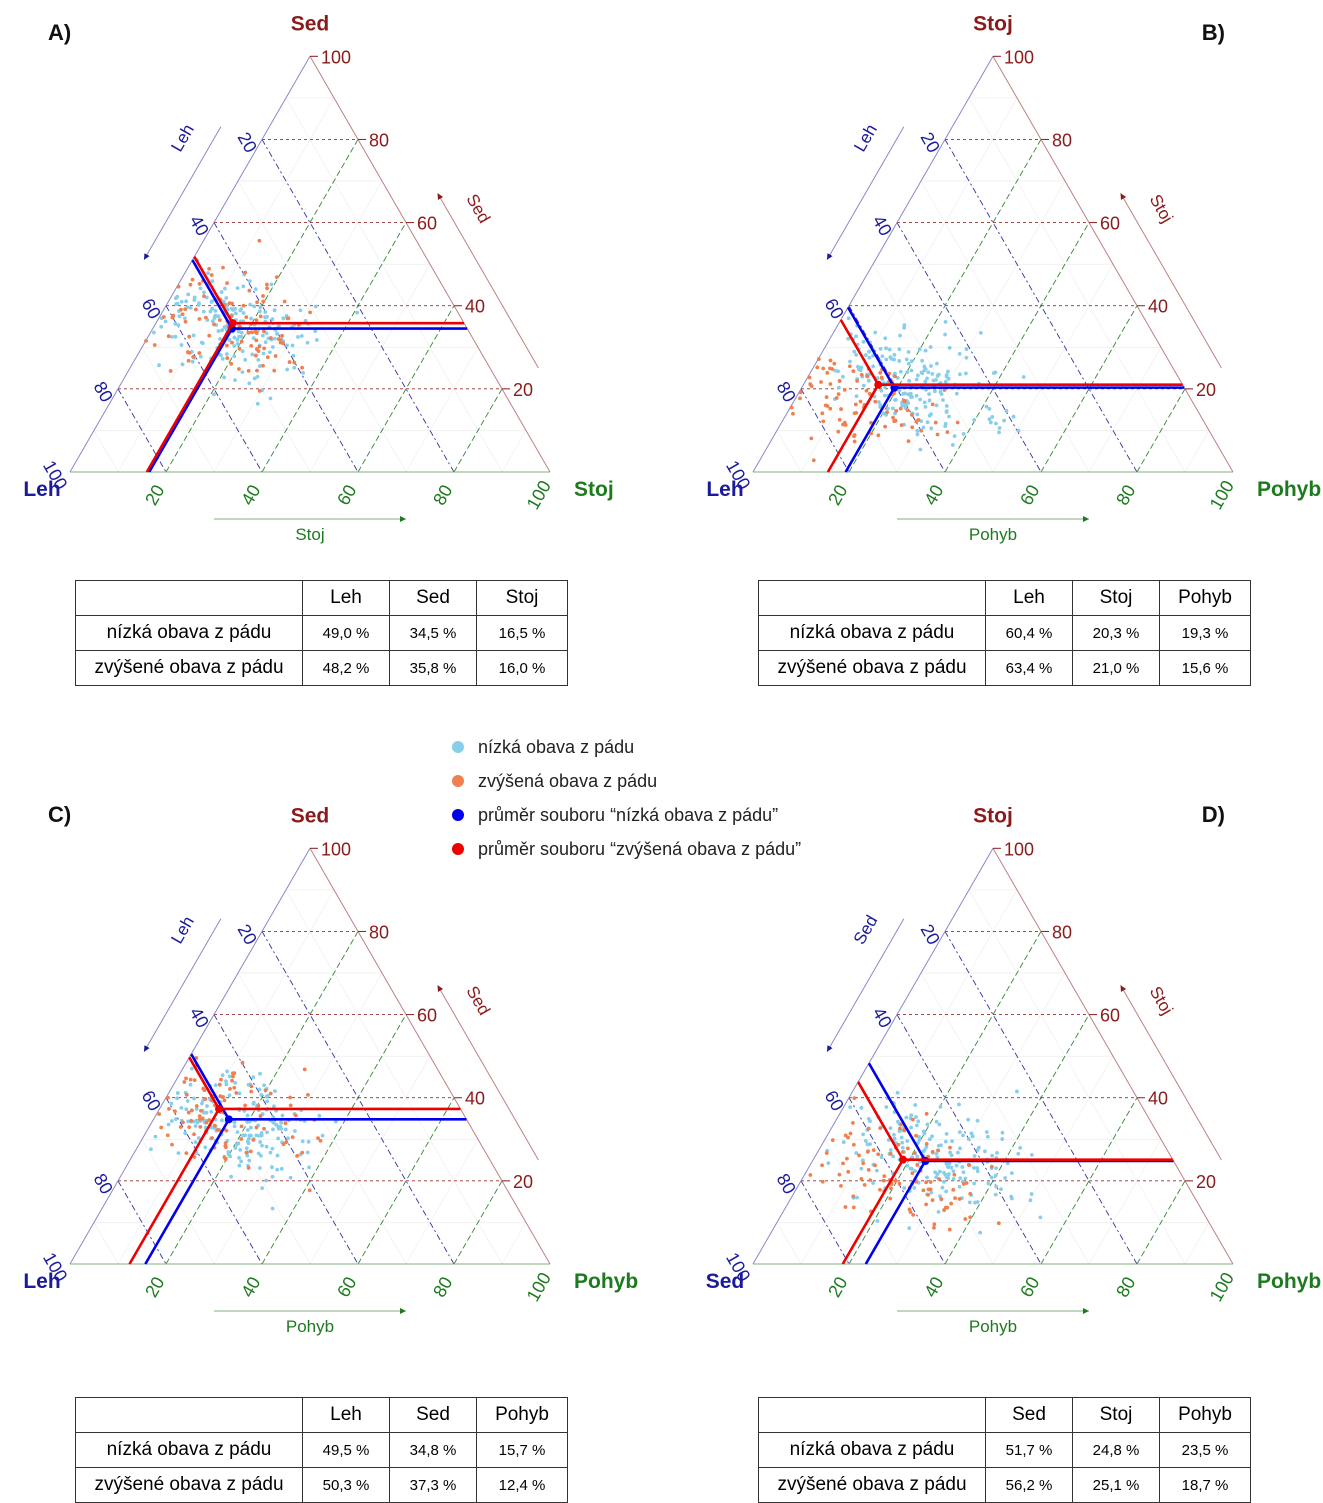  What do you see at coordinates (1158, 307) in the screenshot?
I see `tick-label-top: 40` at bounding box center [1158, 307].